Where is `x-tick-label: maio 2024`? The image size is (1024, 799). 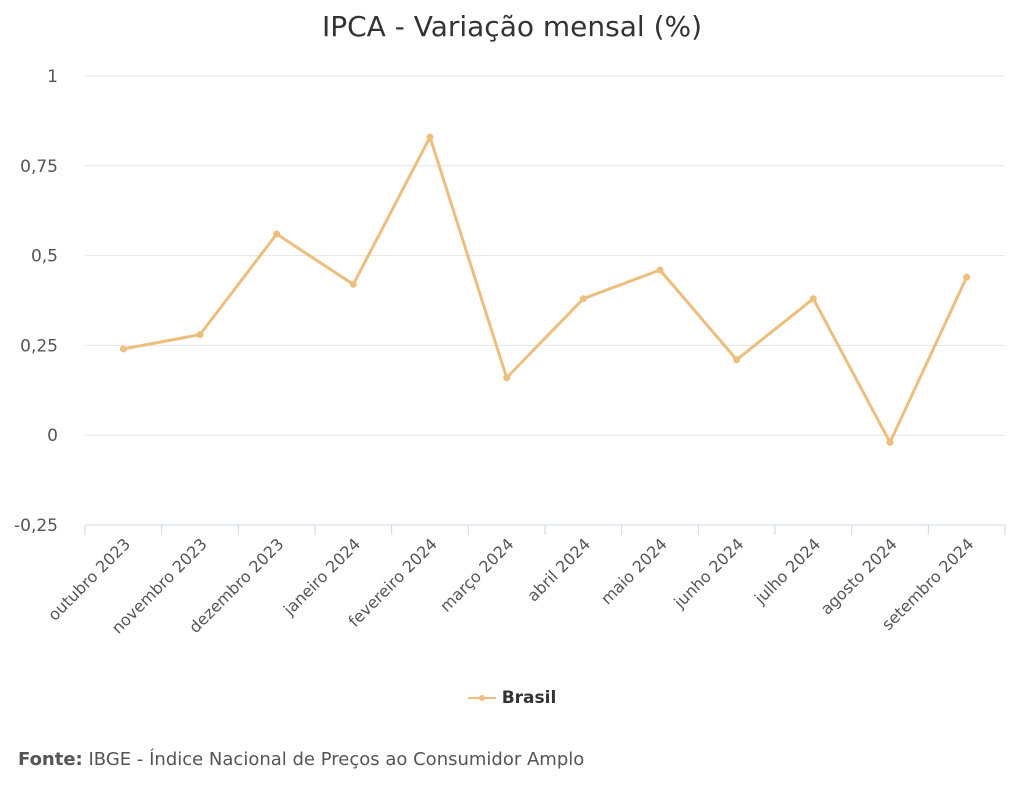
x-tick-label: maio 2024 is located at coordinates (634, 571).